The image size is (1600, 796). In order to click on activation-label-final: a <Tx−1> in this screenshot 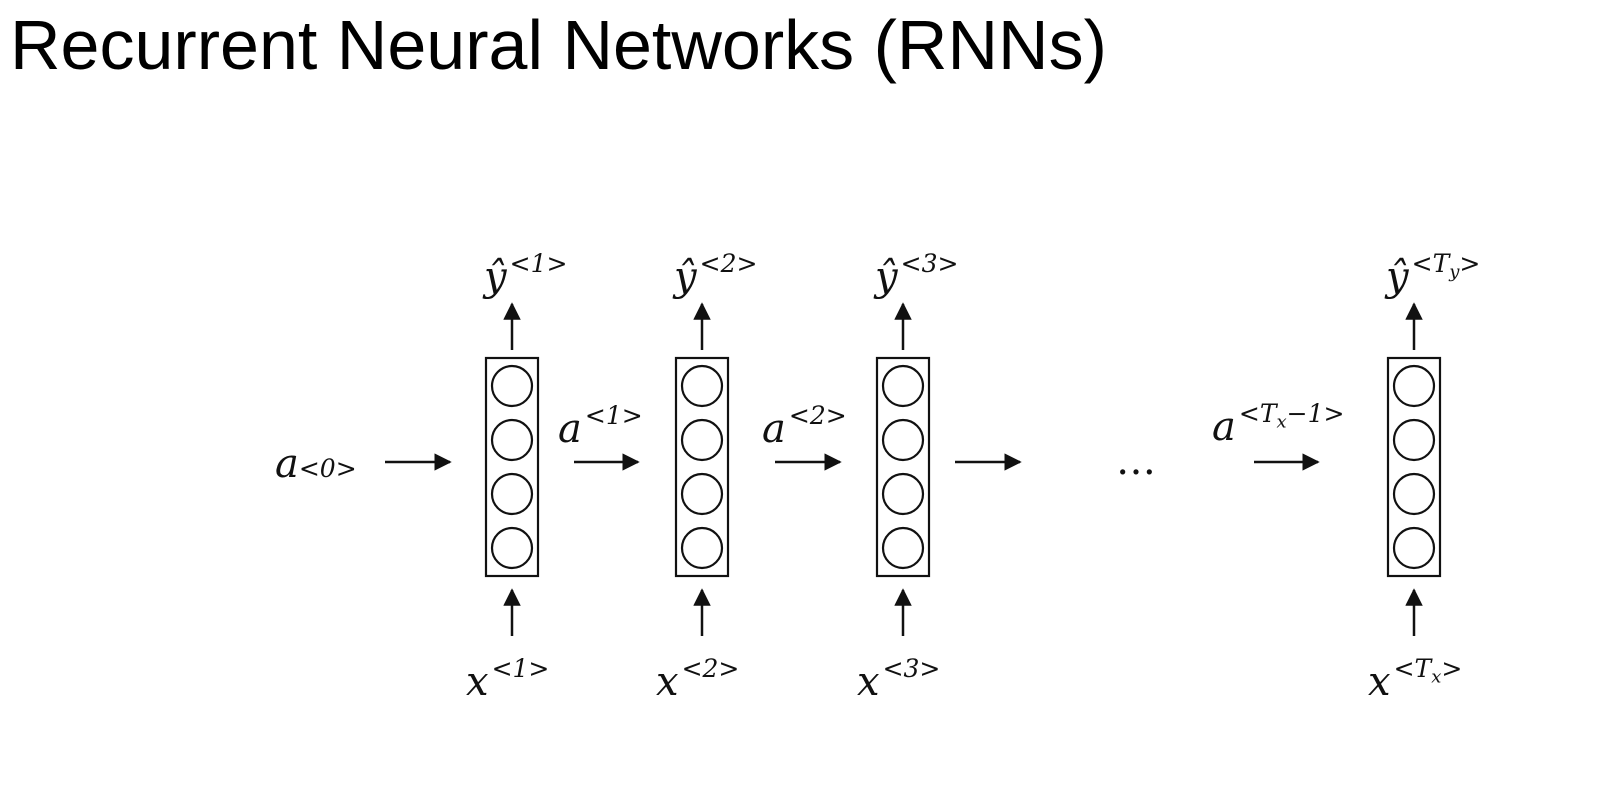, I will do `click(1278, 424)`.